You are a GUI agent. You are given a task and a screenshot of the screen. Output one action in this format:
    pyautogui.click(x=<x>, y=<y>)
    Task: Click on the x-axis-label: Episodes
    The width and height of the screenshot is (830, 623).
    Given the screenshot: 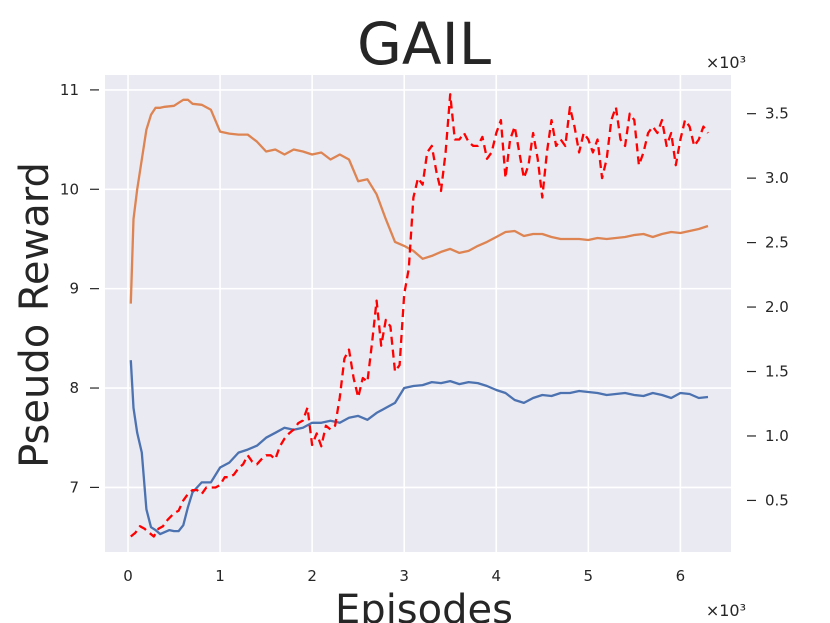 What is the action you would take?
    pyautogui.click(x=424, y=605)
    